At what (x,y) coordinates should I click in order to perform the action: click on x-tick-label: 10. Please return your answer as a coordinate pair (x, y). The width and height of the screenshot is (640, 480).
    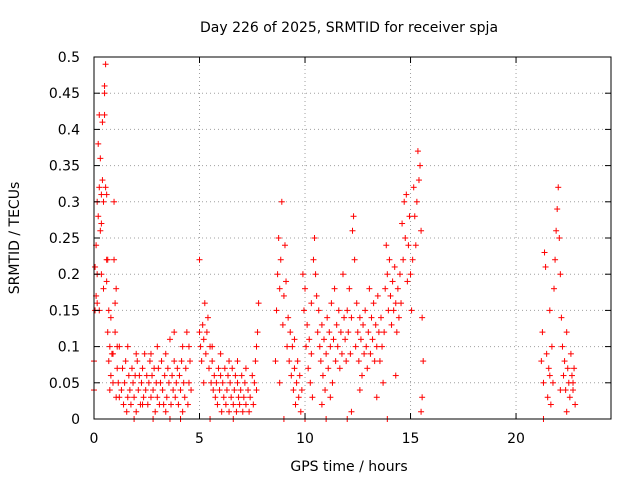
    Looking at the image, I should click on (305, 439).